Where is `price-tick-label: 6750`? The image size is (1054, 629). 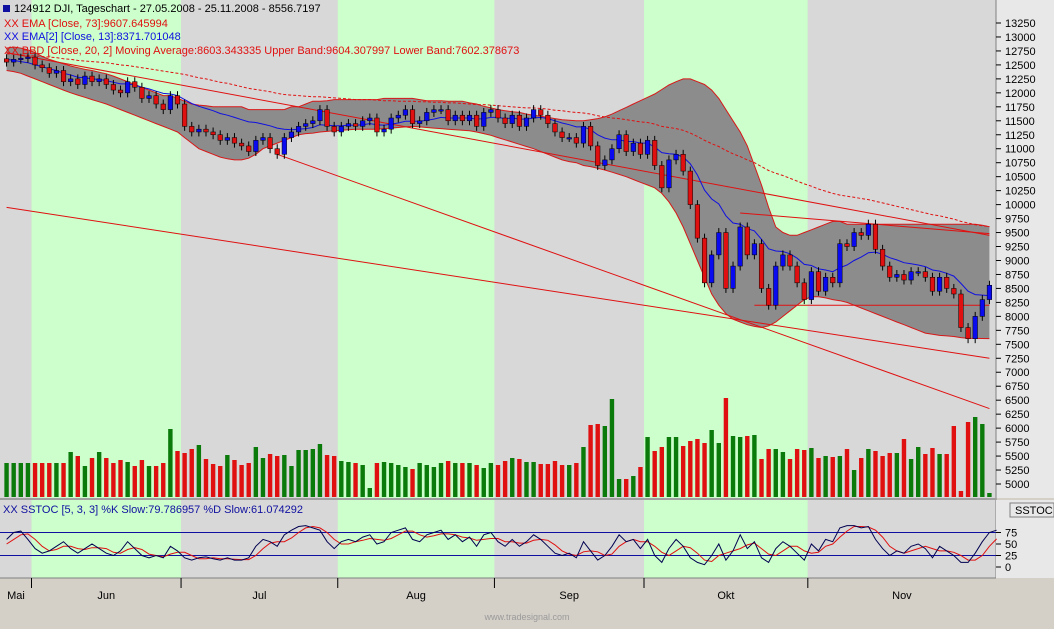
price-tick-label: 6750 is located at coordinates (1017, 387).